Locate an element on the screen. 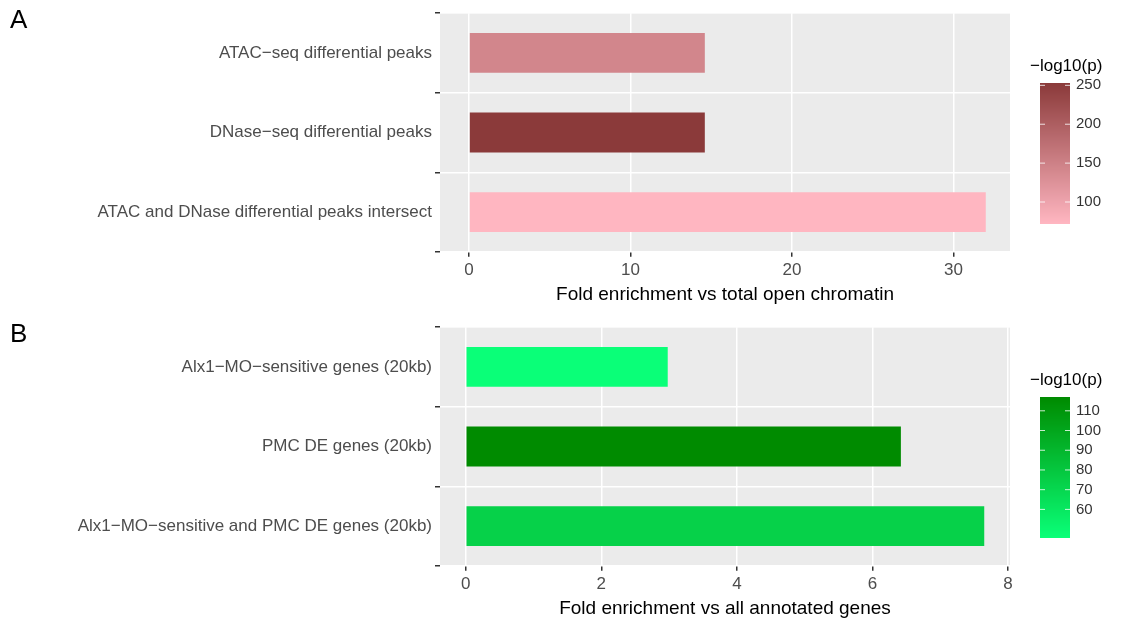 The image size is (1130, 628). color-bar-label: 70 is located at coordinates (1084, 488).